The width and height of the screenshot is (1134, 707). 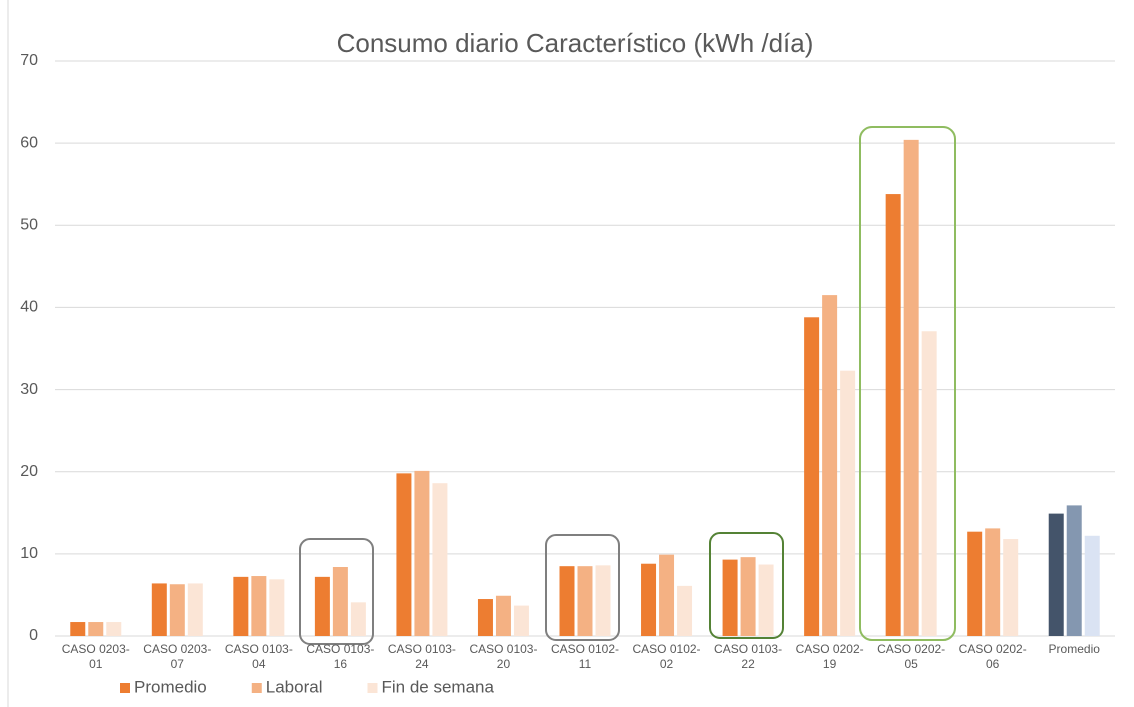 What do you see at coordinates (422, 656) in the screenshot?
I see `x-tick-label: CASO 0103-24` at bounding box center [422, 656].